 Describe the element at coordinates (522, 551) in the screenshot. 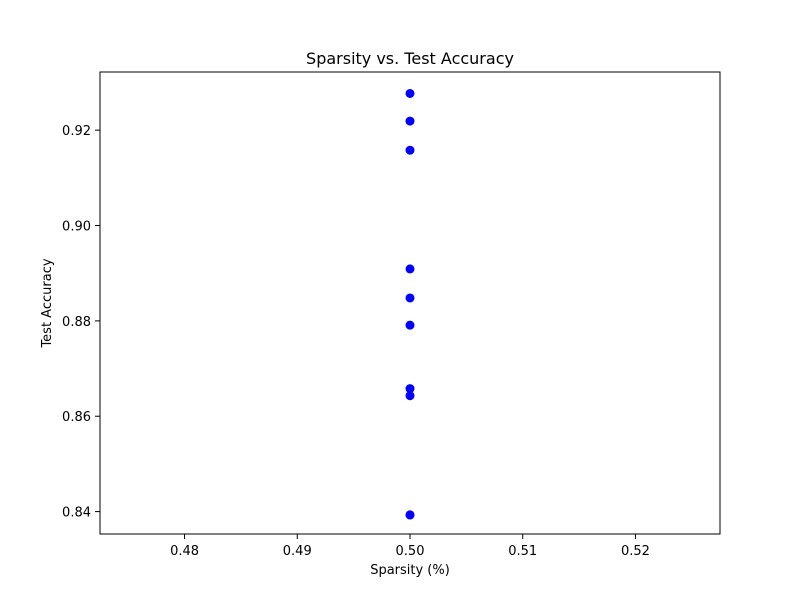

I see `x-tick-label: 0.51` at that location.